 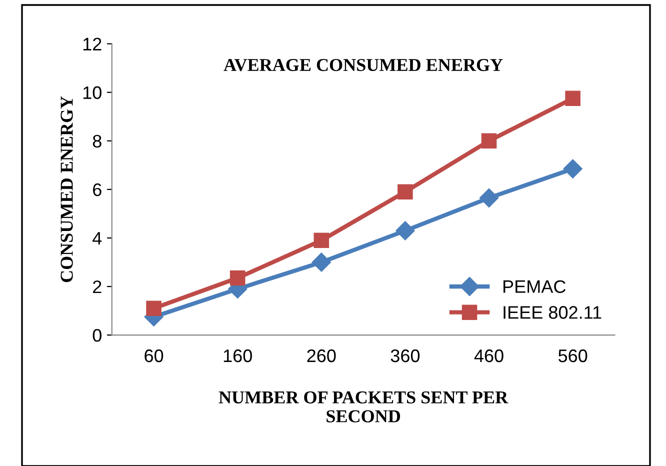 What do you see at coordinates (321, 355) in the screenshot?
I see `x-tick-label: 260` at bounding box center [321, 355].